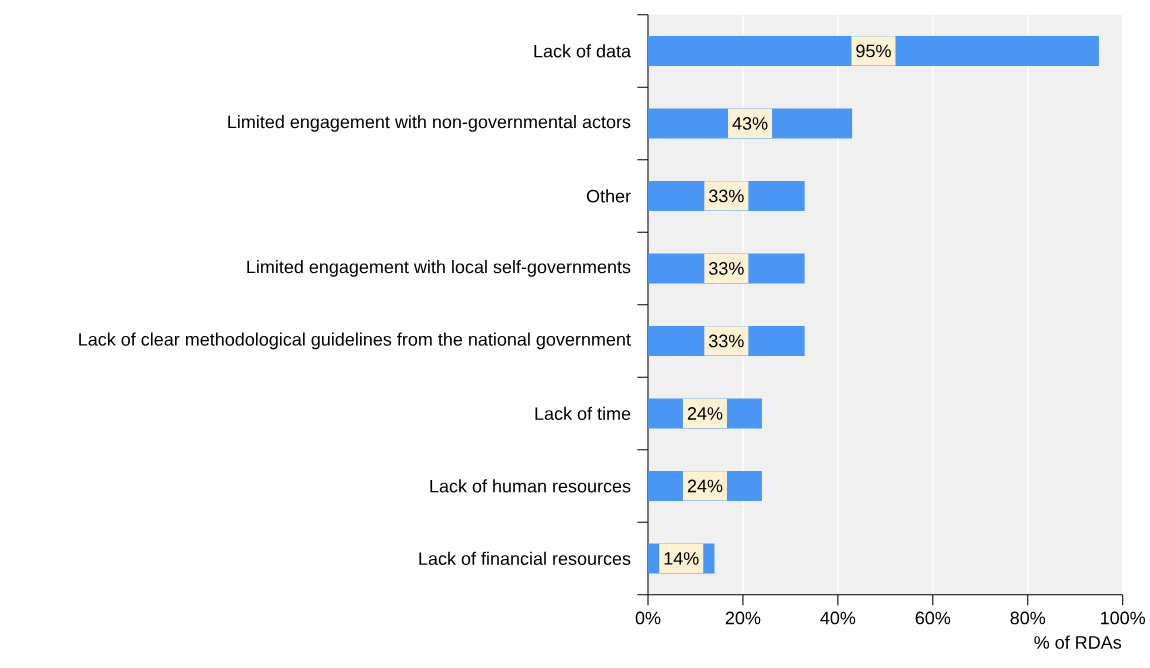  What do you see at coordinates (681, 558) in the screenshot?
I see `data-label: 14%` at bounding box center [681, 558].